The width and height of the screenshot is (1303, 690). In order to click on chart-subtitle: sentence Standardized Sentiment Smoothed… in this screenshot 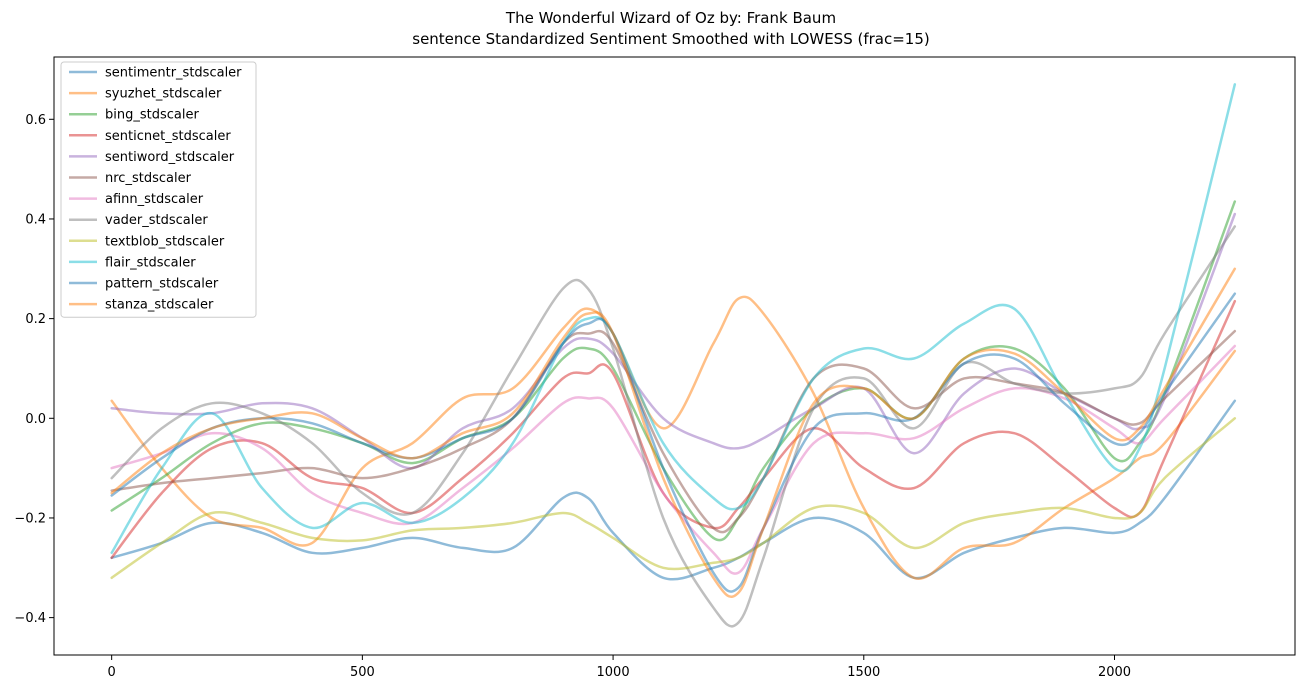, I will do `click(671, 39)`.